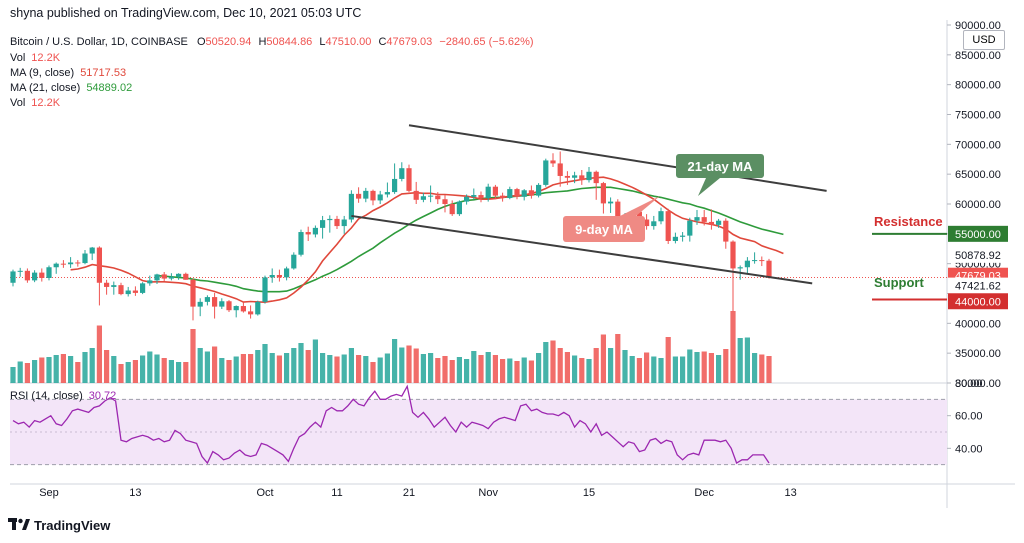 The image size is (1024, 543). I want to click on price-tick-label: 65000.00, so click(978, 175).